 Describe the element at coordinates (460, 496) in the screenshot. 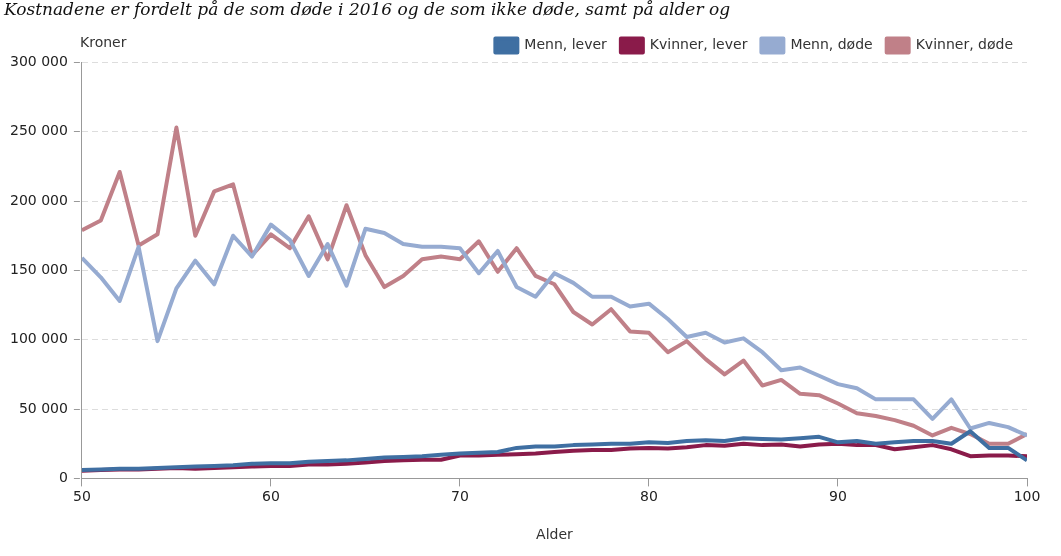

I see `x-tick-label: 70` at that location.